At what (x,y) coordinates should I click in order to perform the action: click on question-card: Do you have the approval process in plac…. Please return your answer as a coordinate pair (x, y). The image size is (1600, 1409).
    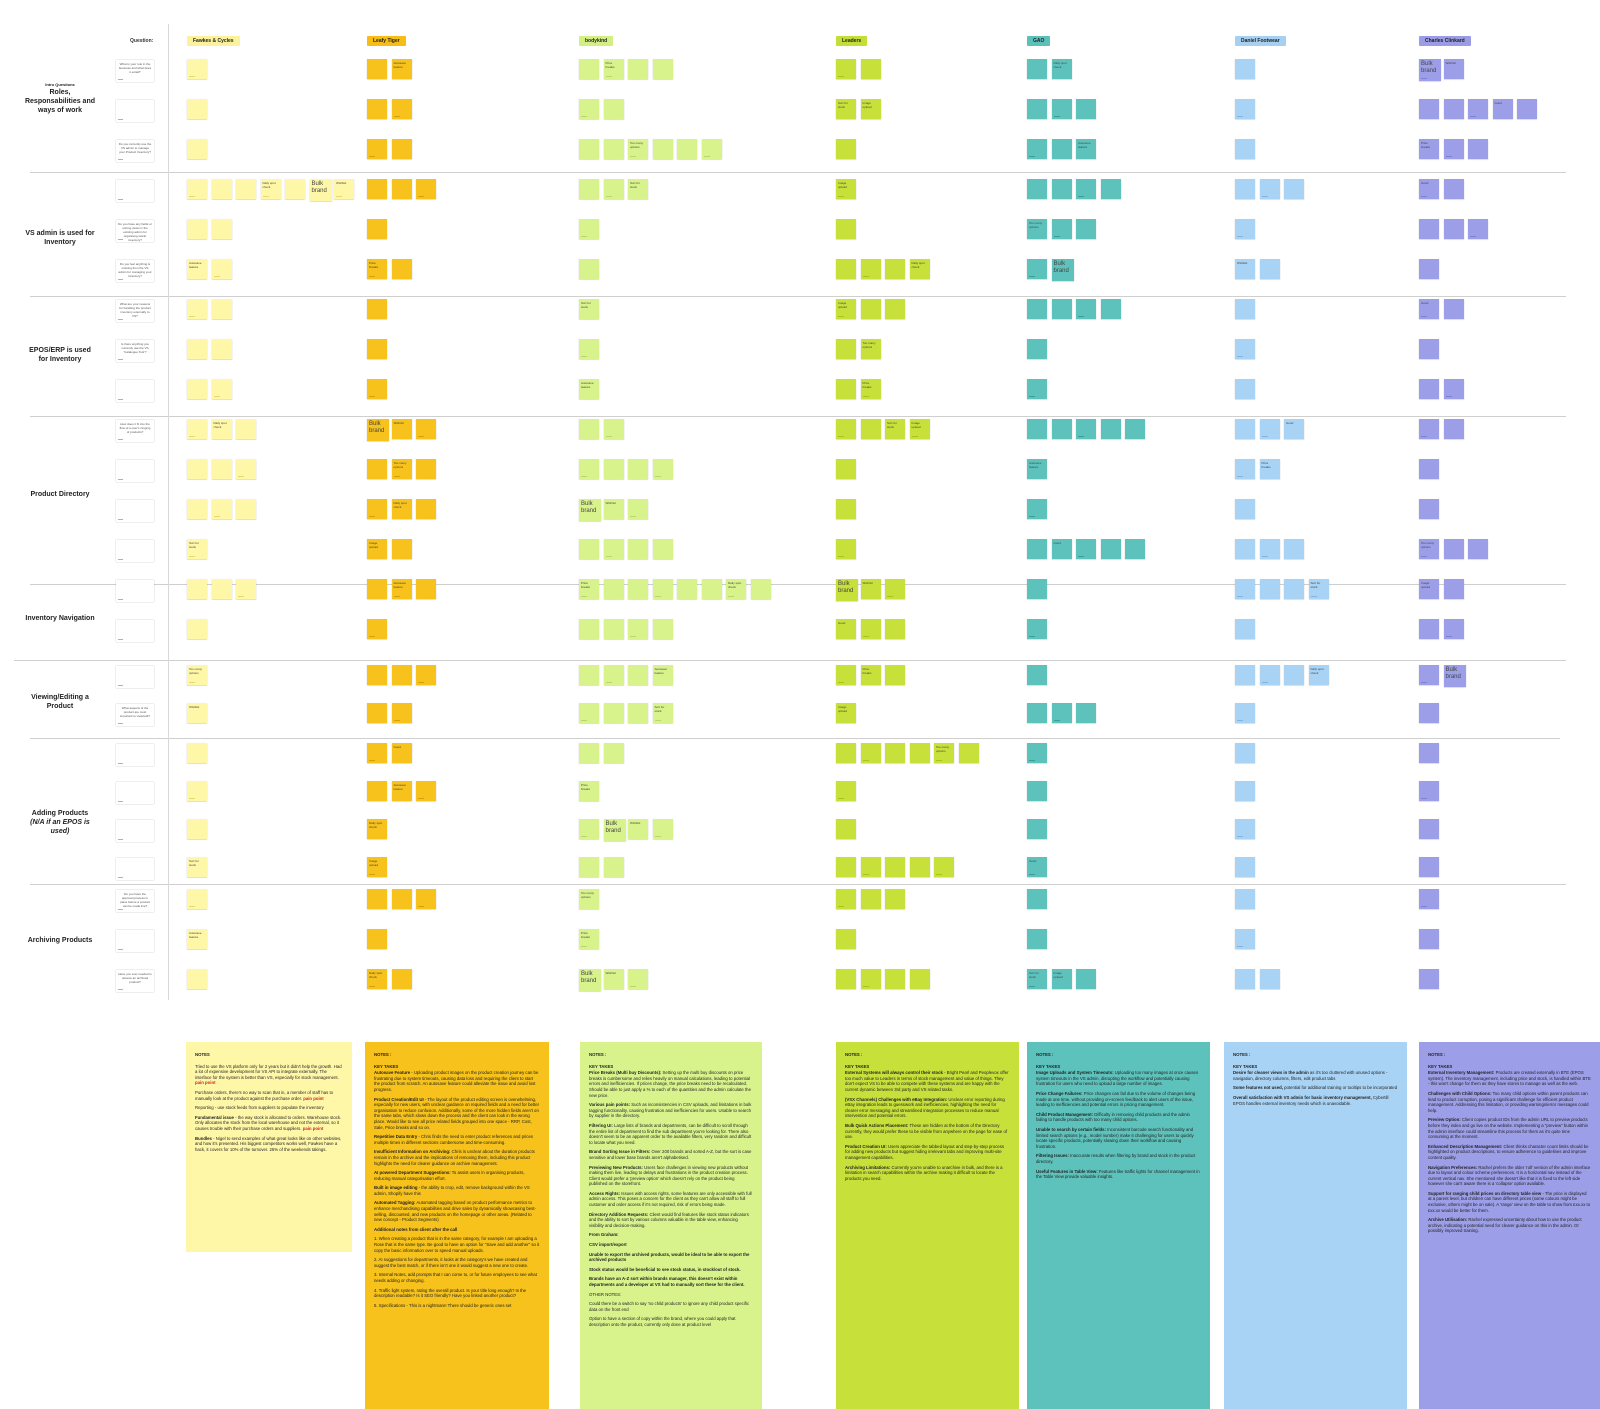
    Looking at the image, I should click on (135, 901).